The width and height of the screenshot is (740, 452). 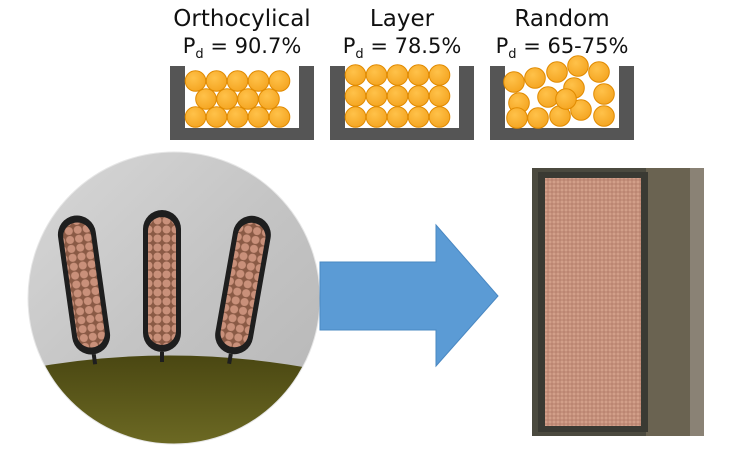 What do you see at coordinates (416, 46) in the screenshot?
I see `pd-value: = 78.5%` at bounding box center [416, 46].